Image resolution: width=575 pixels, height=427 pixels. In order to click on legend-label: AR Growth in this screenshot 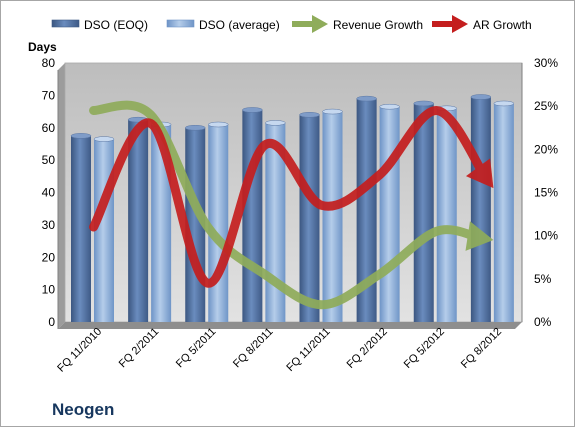, I will do `click(502, 25)`.